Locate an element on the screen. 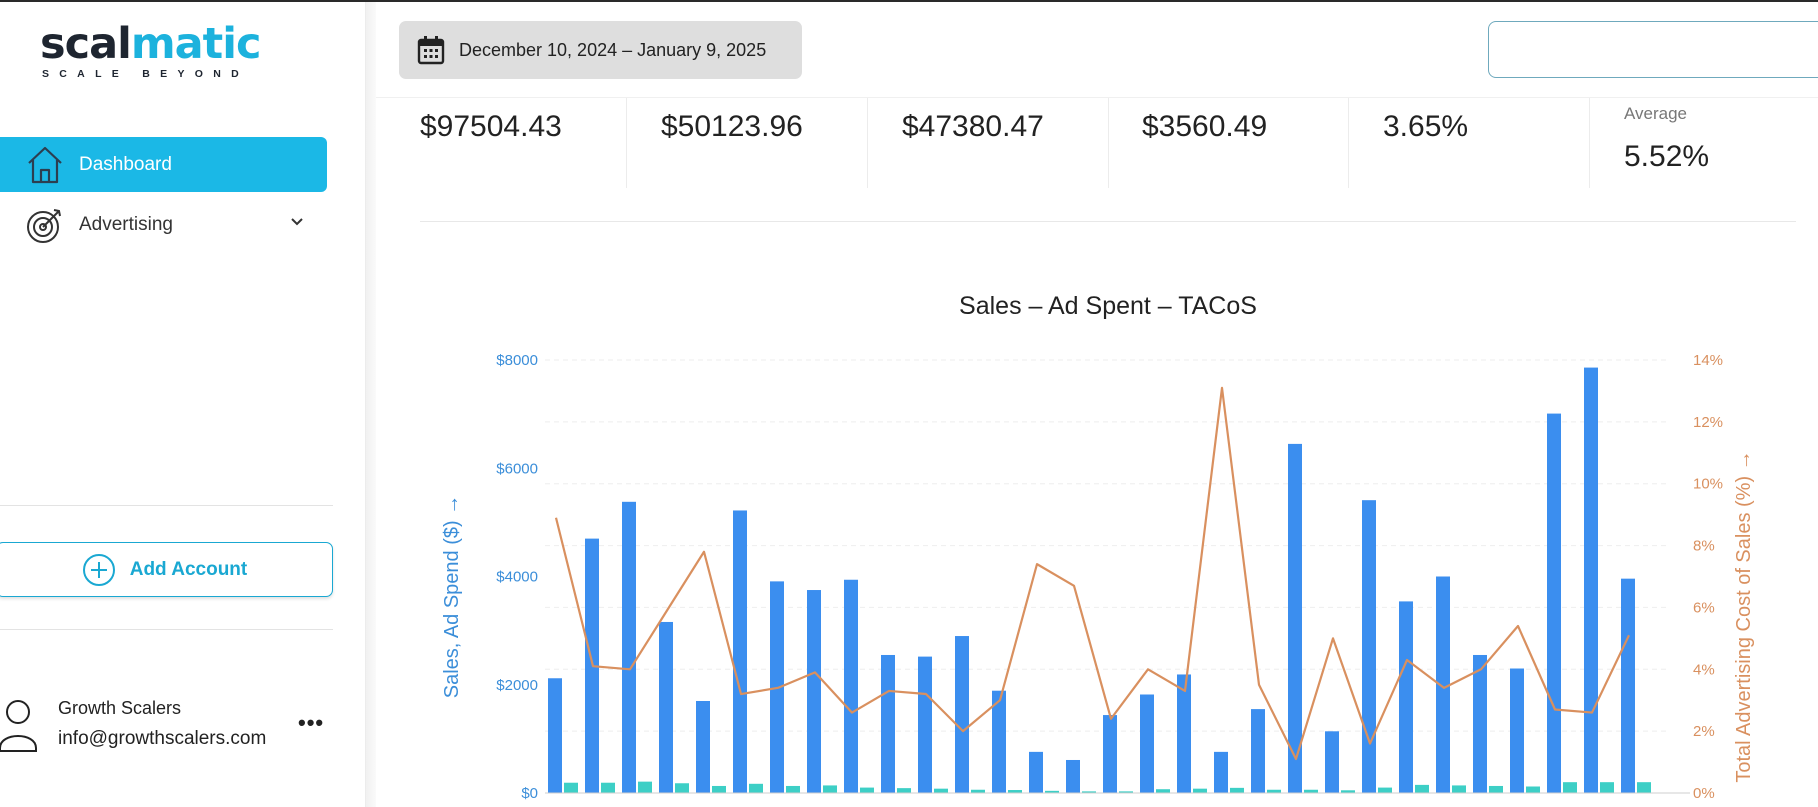 The width and height of the screenshot is (1818, 807). y-tick-label: $0 is located at coordinates (529, 793).